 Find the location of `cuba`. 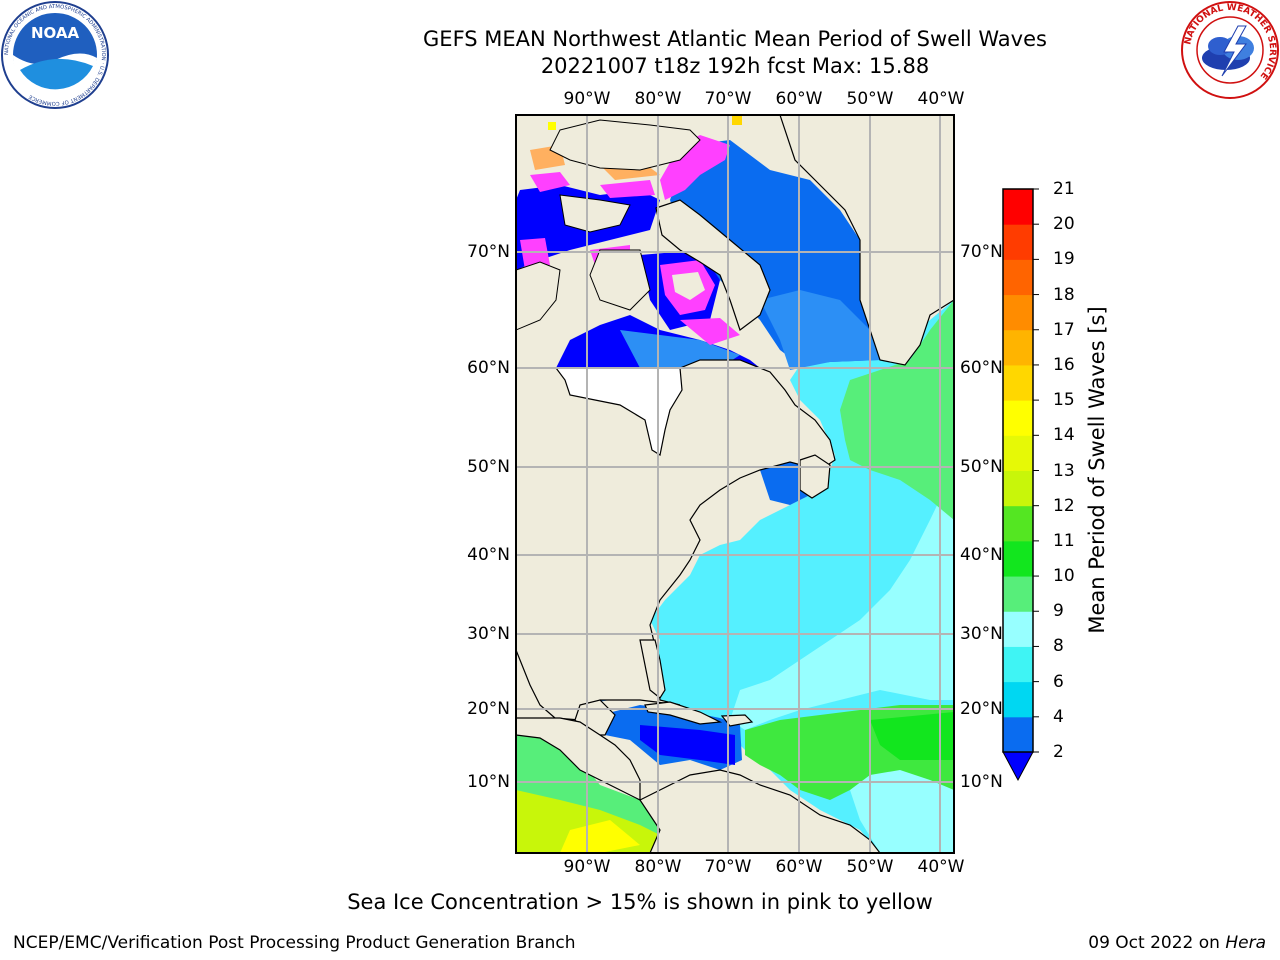

cuba is located at coordinates (683, 713).